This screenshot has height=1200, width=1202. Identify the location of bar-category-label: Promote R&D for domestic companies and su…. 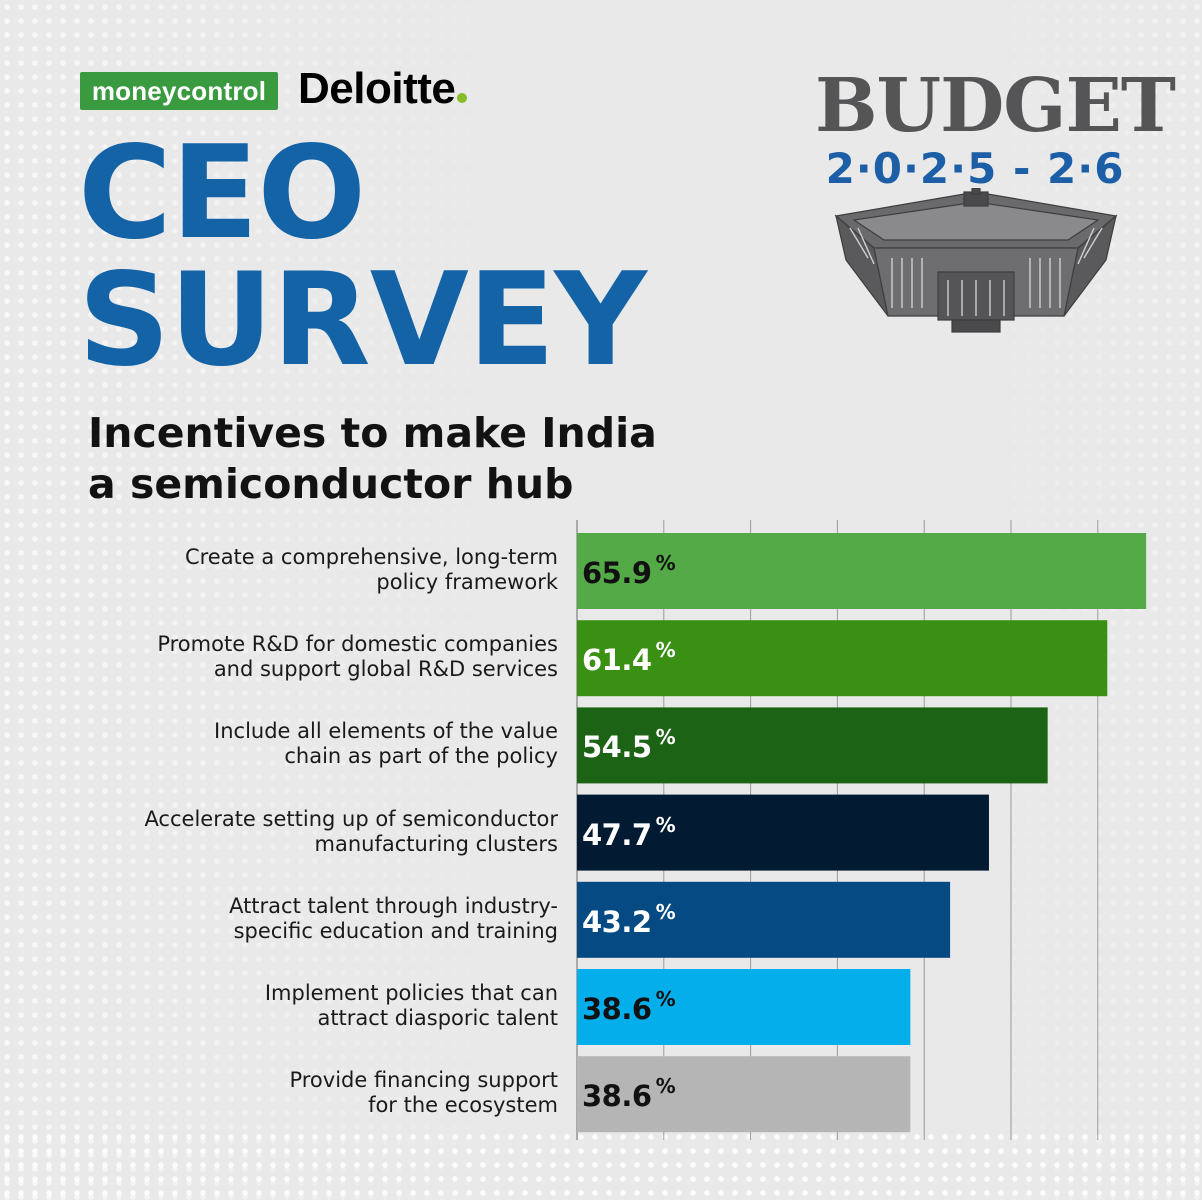
(299, 657).